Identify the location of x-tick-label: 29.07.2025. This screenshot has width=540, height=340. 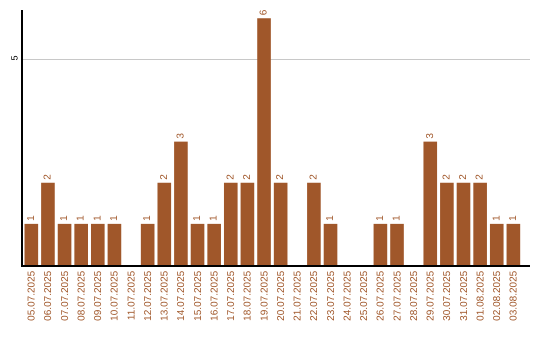
(431, 295).